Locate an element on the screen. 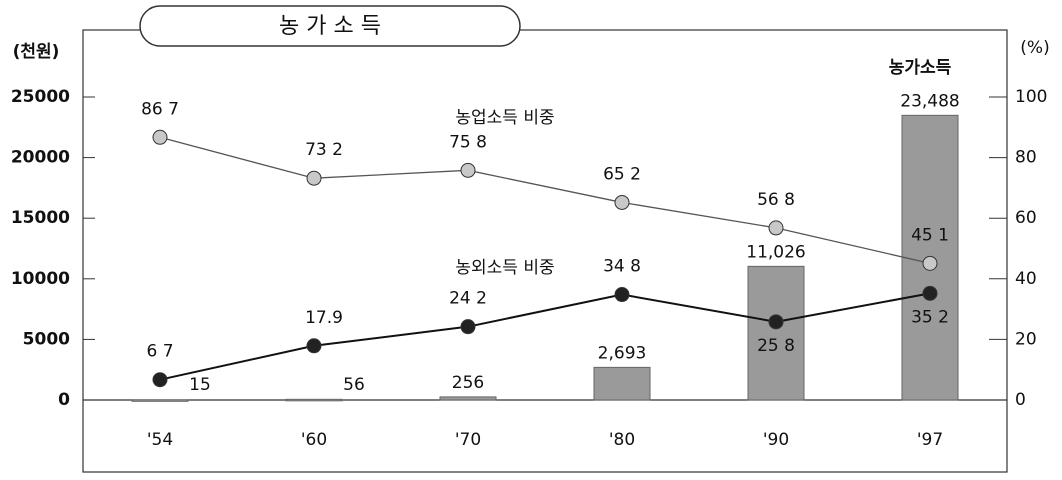 Image resolution: width=1062 pixels, height=480 pixels. y-tick-label: 25000 is located at coordinates (40, 97).